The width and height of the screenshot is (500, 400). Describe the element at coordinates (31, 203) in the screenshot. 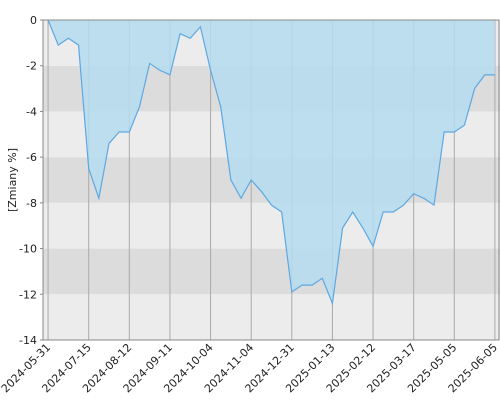

I see `y-tick-label: -8` at that location.